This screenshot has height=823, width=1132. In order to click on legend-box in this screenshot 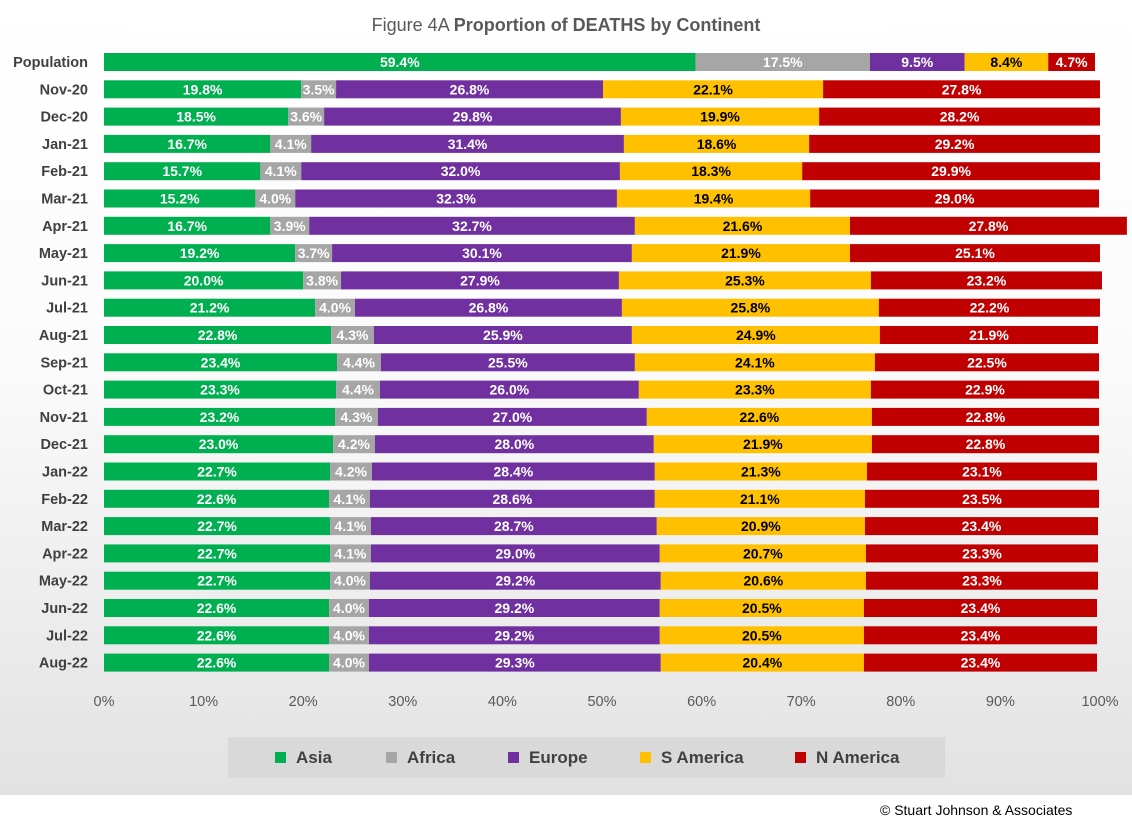, I will do `click(586, 757)`.